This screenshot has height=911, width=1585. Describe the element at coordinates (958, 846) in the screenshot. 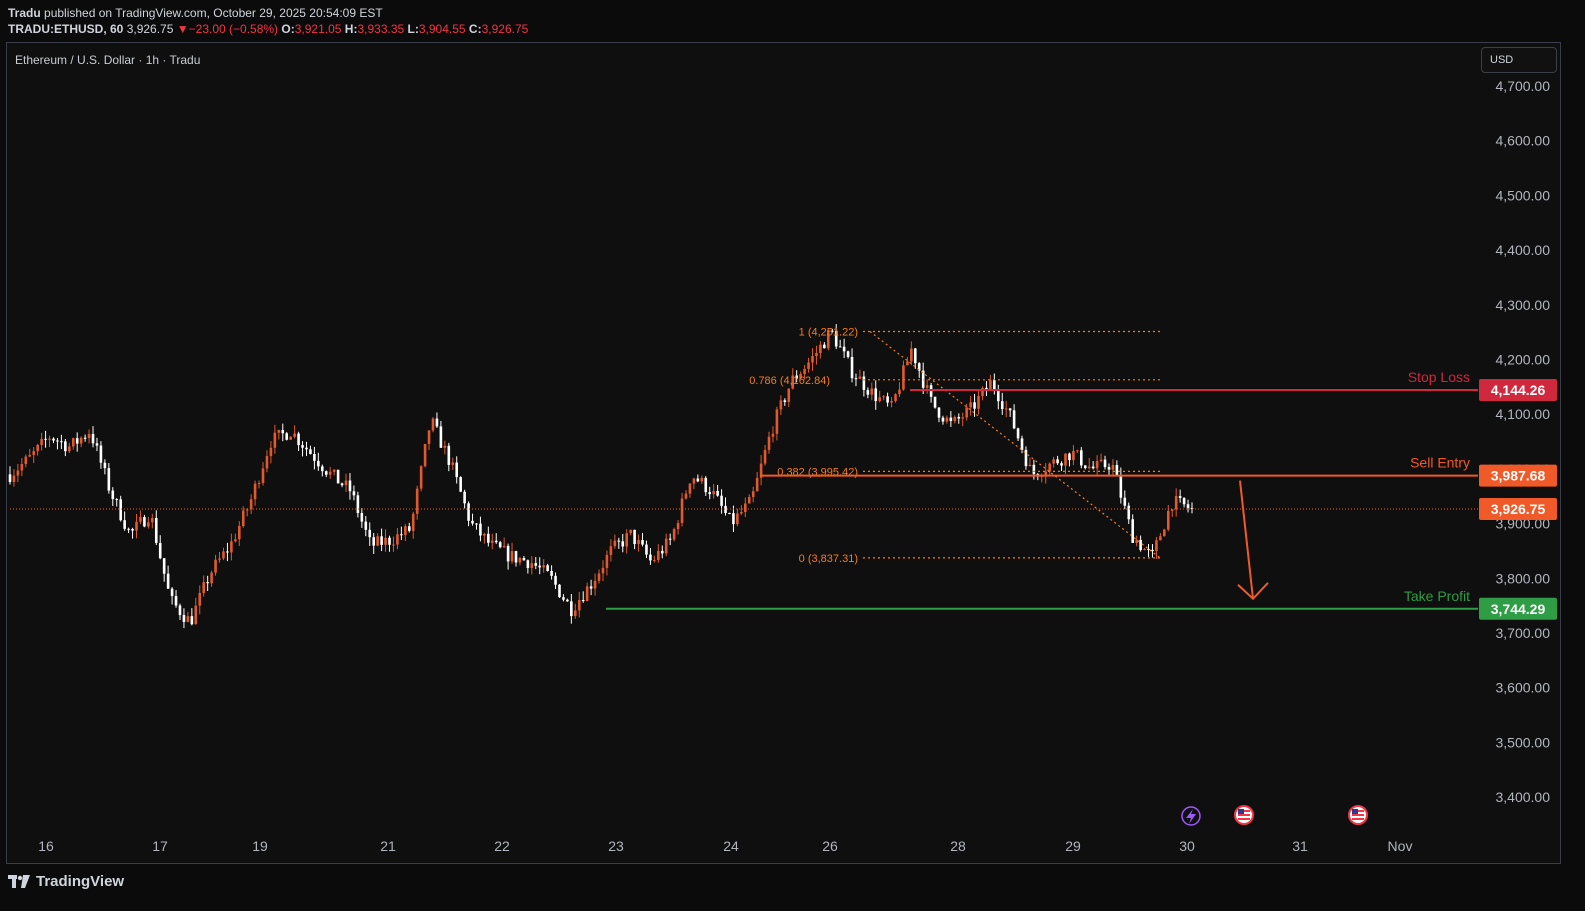

I see `x-tick-label: 28` at that location.